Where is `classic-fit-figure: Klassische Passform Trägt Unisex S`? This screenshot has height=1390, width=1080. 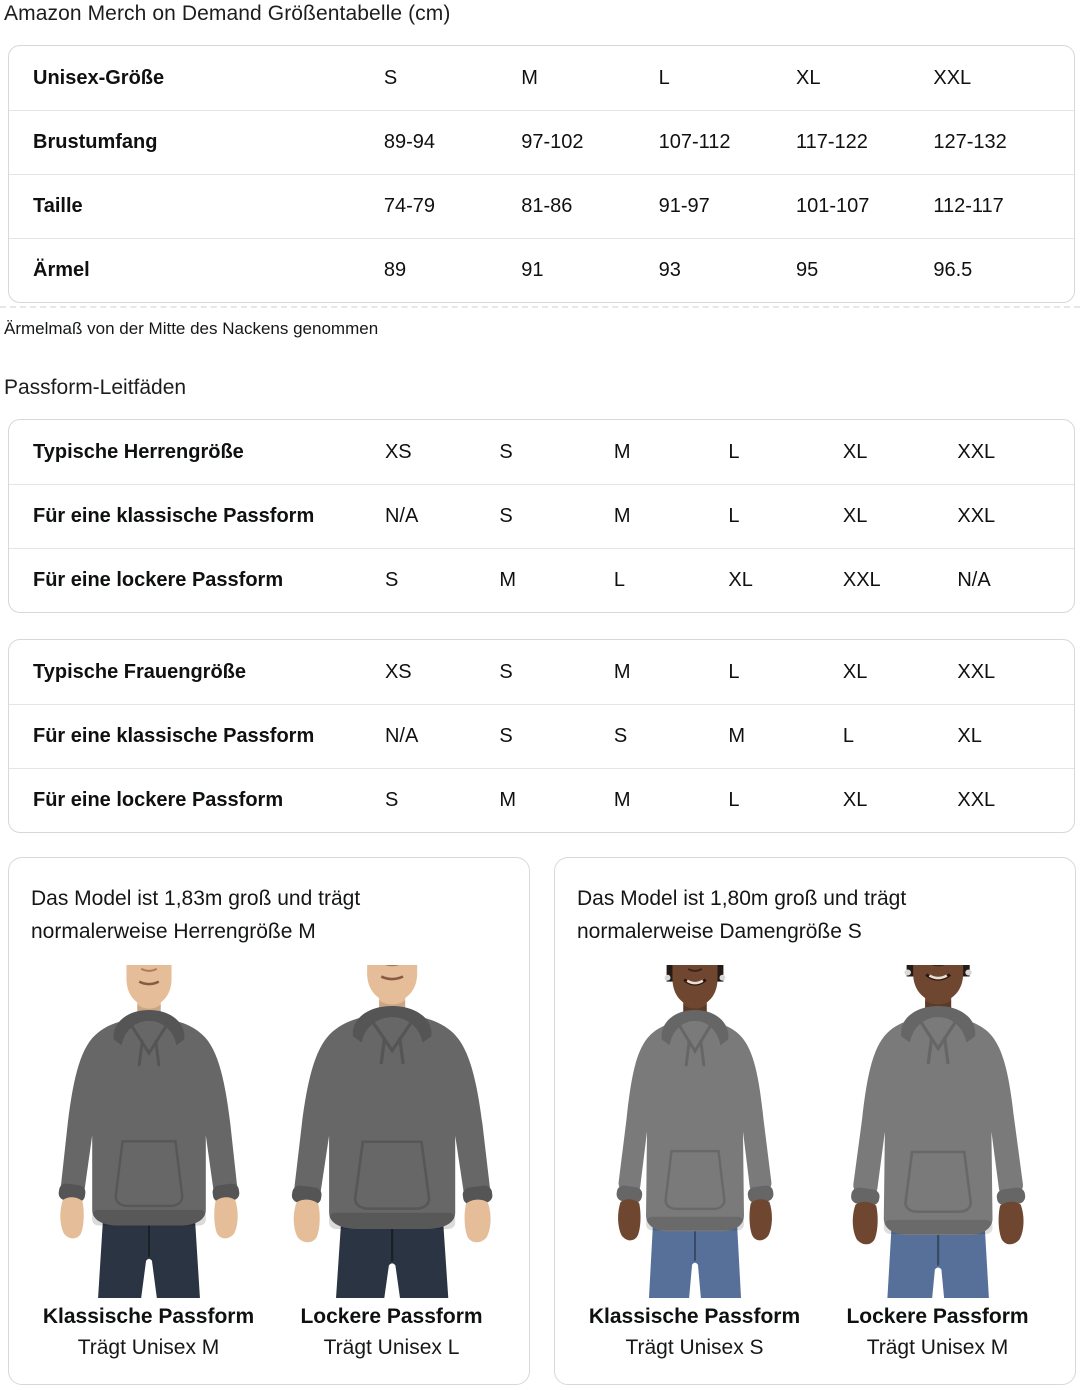 classic-fit-figure: Klassische Passform Trägt Unisex S is located at coordinates (694, 1162).